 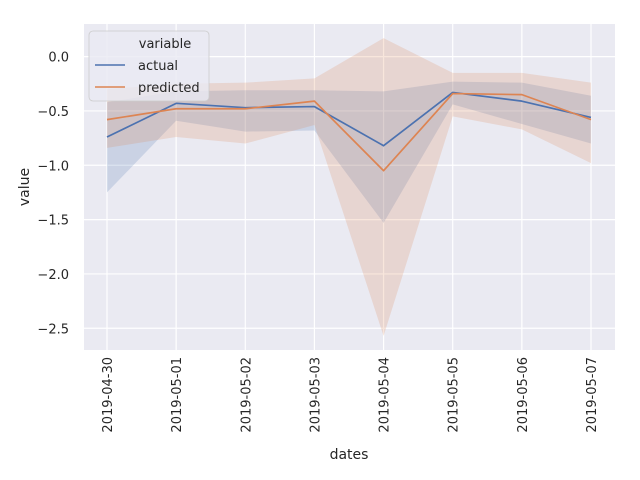 I want to click on x-tick-label: 2019-05-02, so click(x=246, y=395).